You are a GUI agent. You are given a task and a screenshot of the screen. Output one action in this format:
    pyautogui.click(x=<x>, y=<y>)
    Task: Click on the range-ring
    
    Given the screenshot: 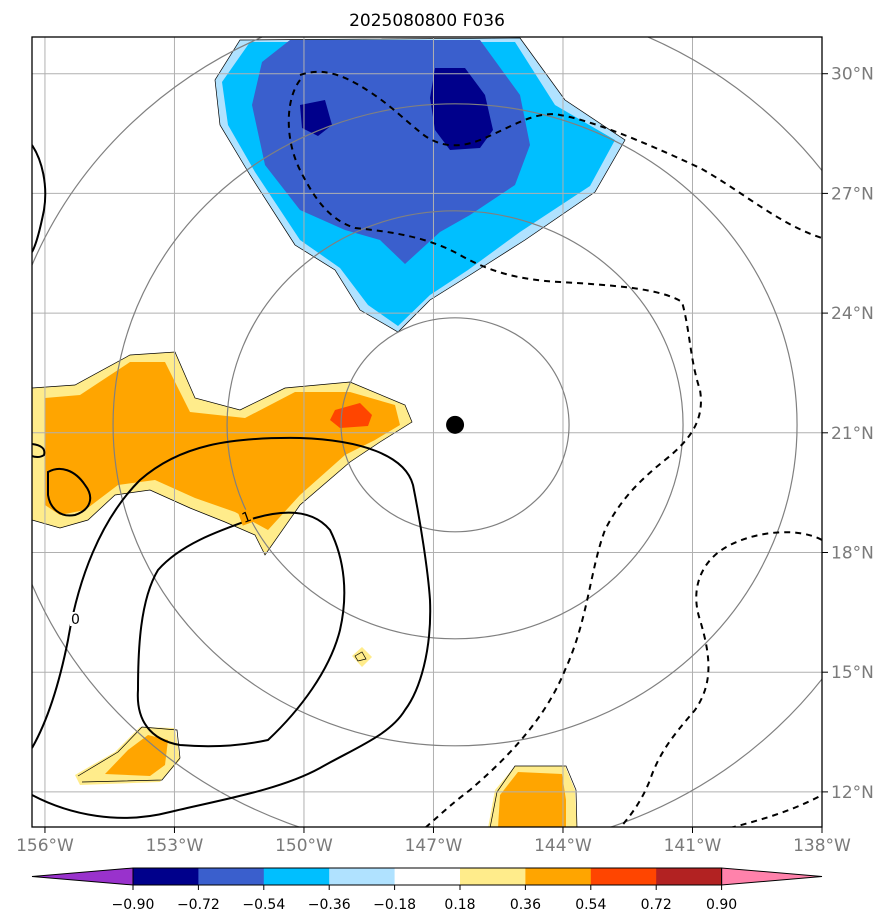 What is the action you would take?
    pyautogui.click(x=455, y=425)
    